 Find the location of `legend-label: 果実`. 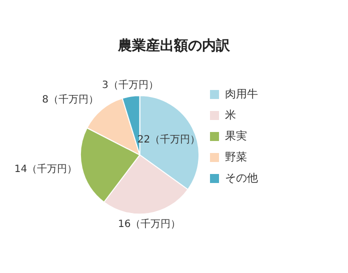

legend-label: 果実 is located at coordinates (236, 135).